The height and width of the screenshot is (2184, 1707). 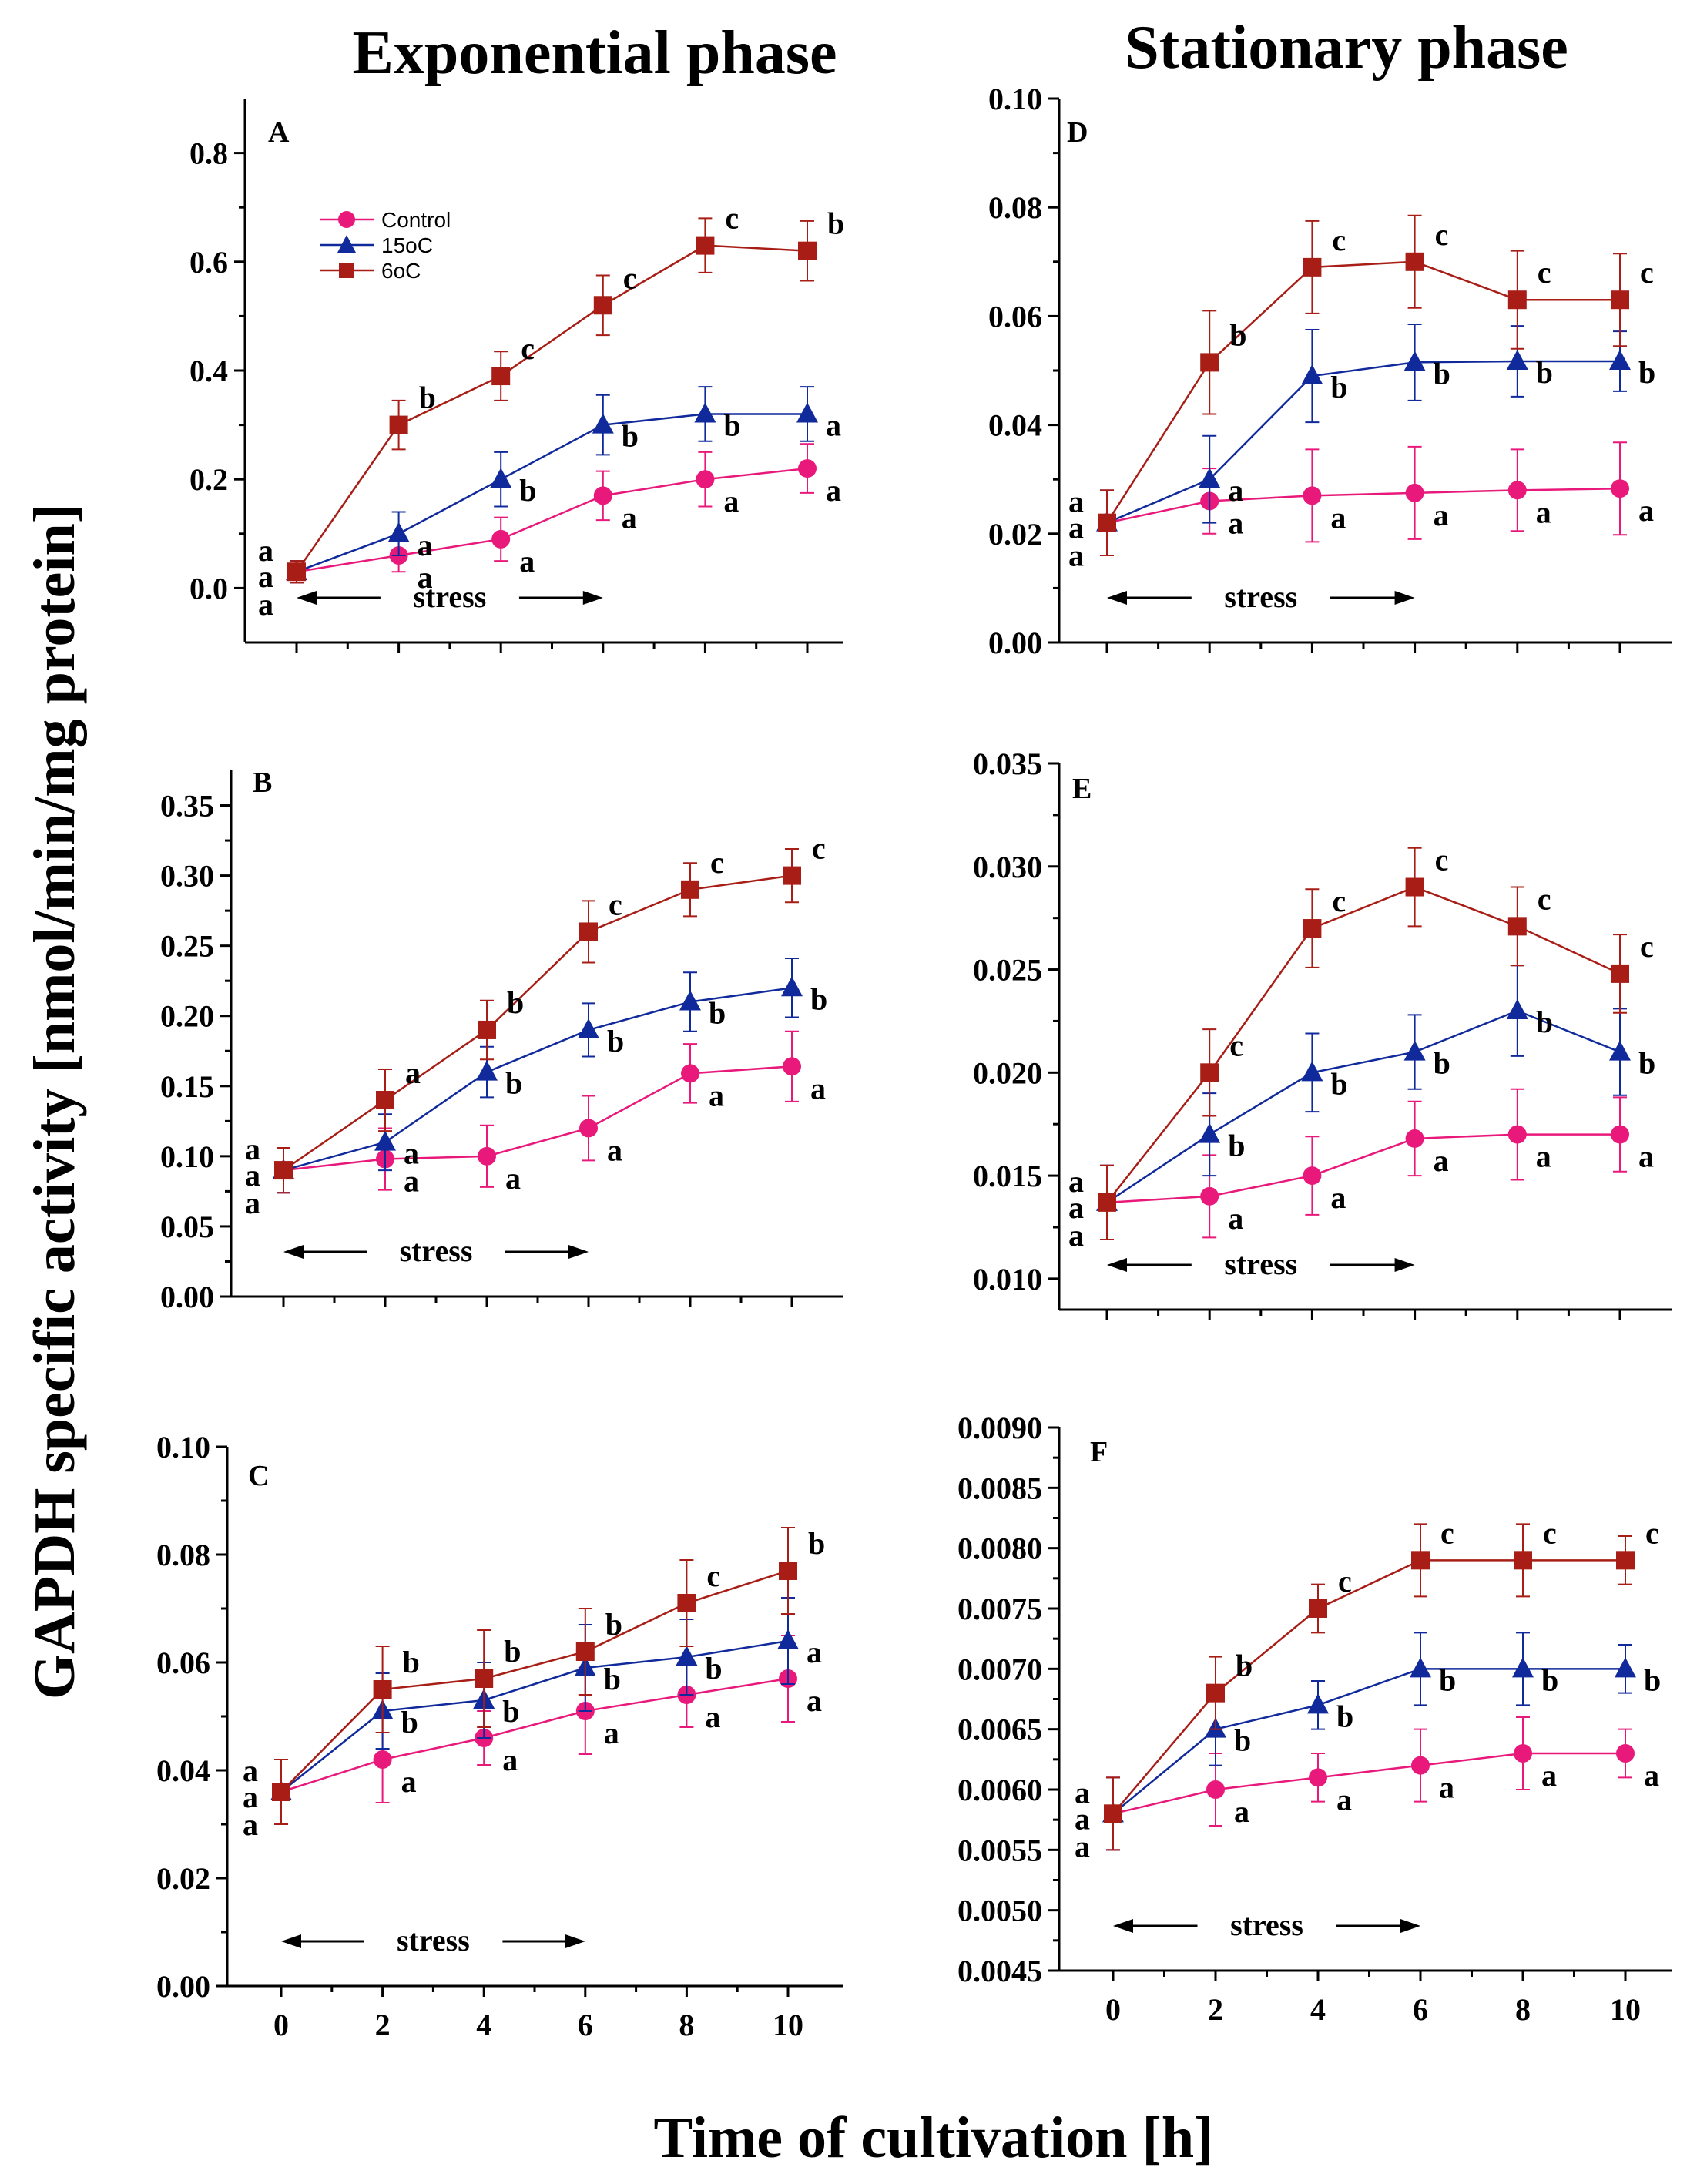 I want to click on panel-letter-F: F, so click(x=1099, y=1452).